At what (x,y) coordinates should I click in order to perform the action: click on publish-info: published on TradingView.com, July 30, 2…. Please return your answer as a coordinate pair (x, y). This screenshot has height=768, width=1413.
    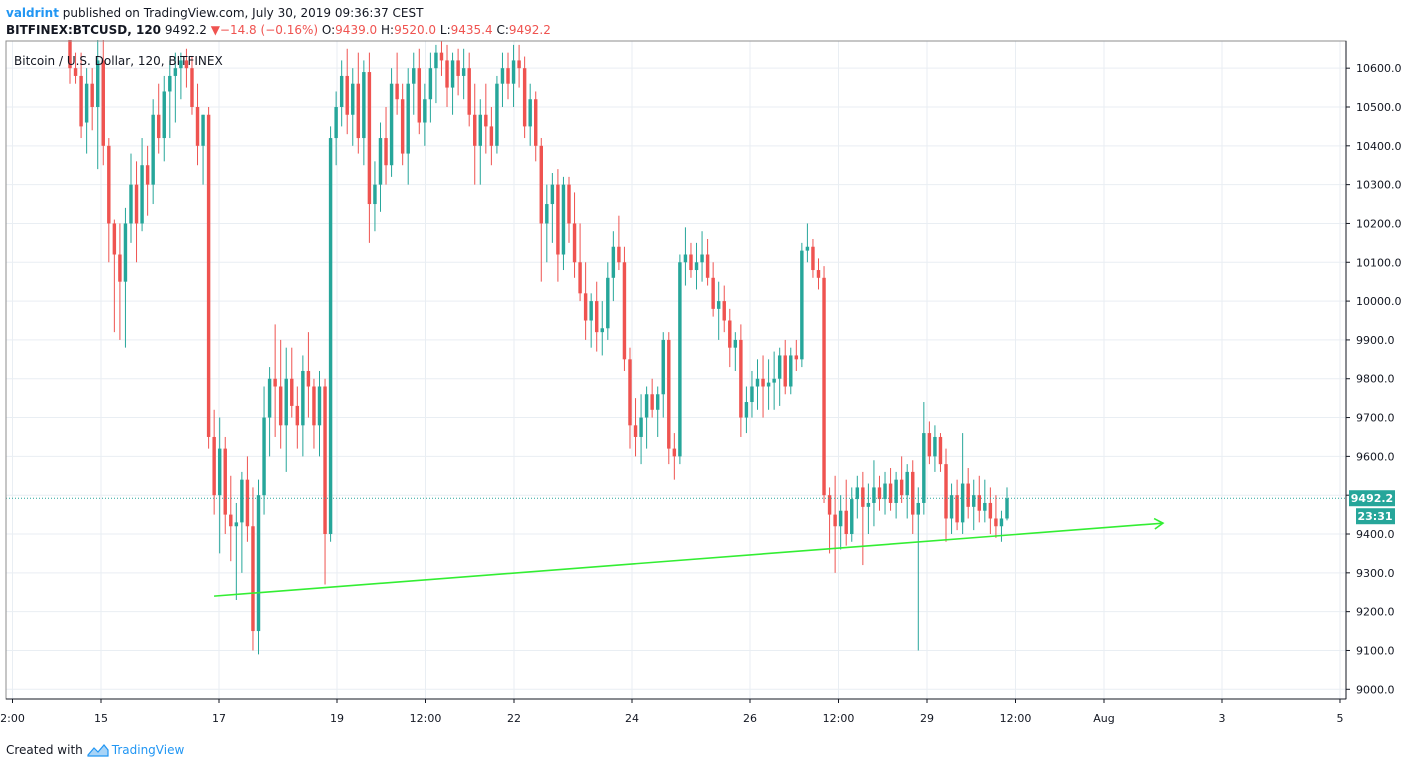
    Looking at the image, I should click on (243, 13).